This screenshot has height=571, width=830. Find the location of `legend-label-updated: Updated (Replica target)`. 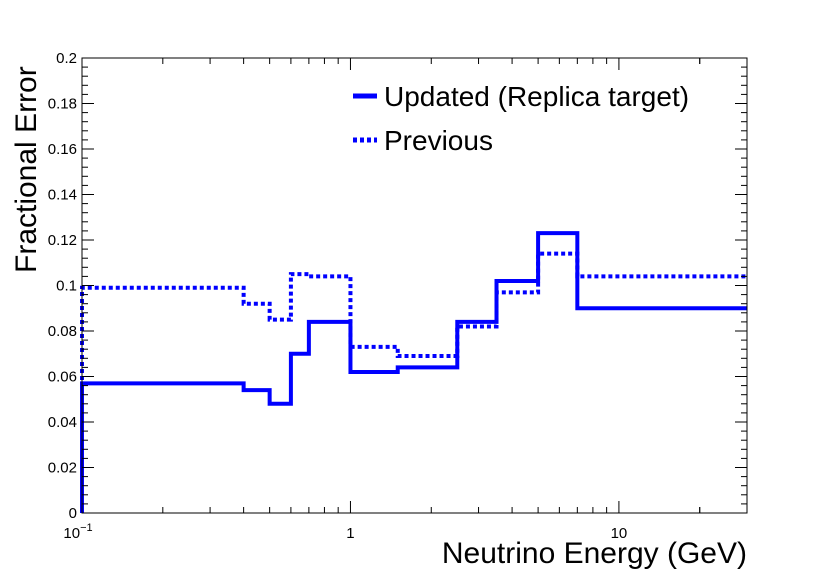

legend-label-updated: Updated (Replica target) is located at coordinates (536, 96).